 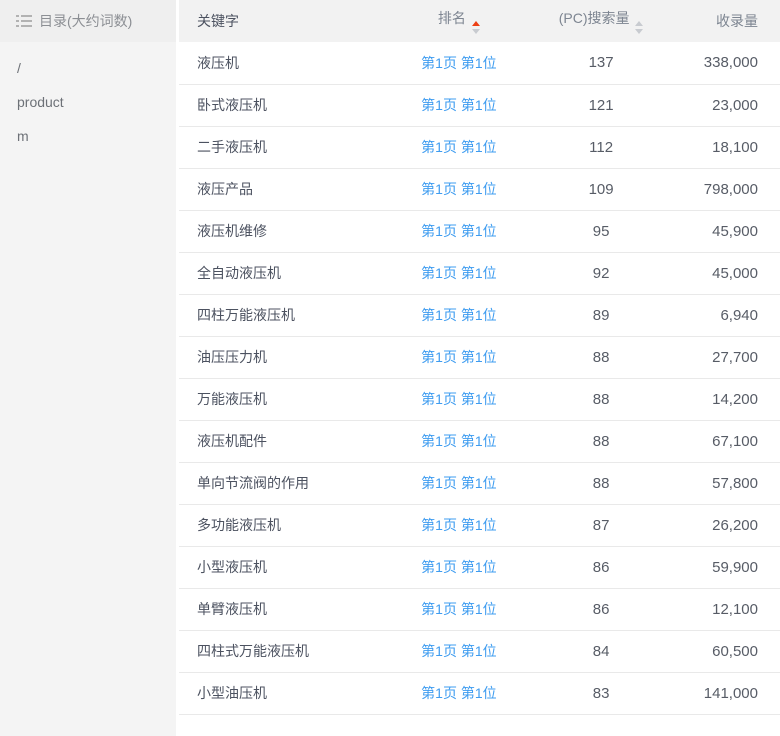 I want to click on pc-search-volume-cell: 109, so click(x=601, y=189).